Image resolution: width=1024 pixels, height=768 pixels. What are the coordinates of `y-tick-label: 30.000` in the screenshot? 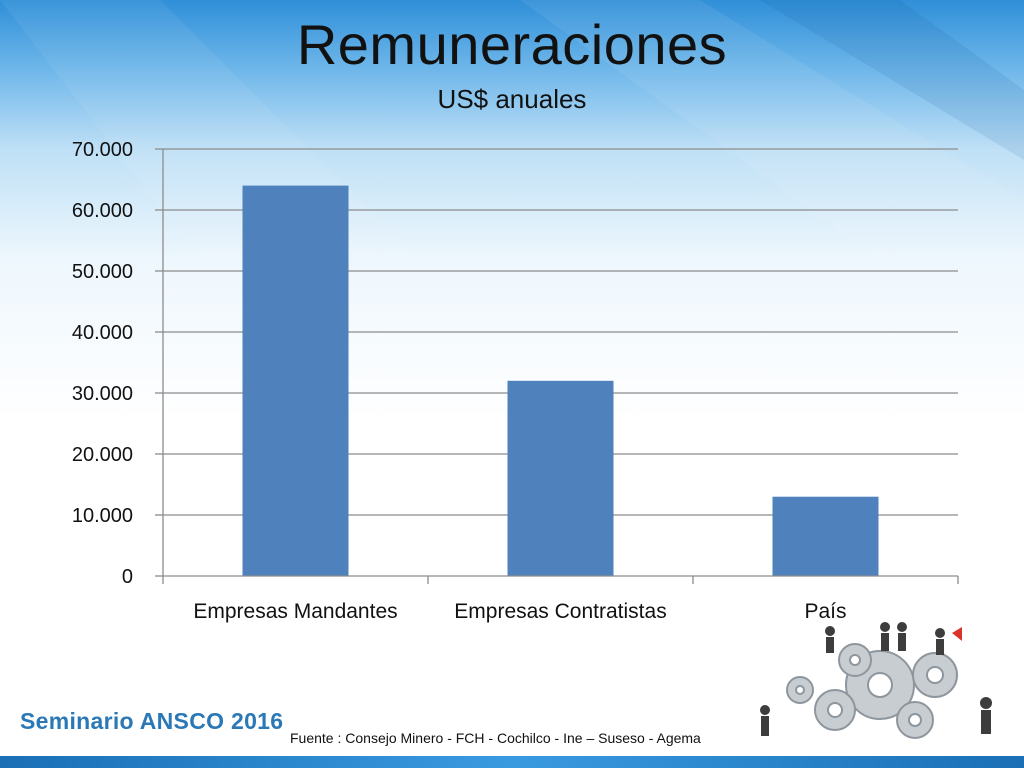 It's located at (102, 394).